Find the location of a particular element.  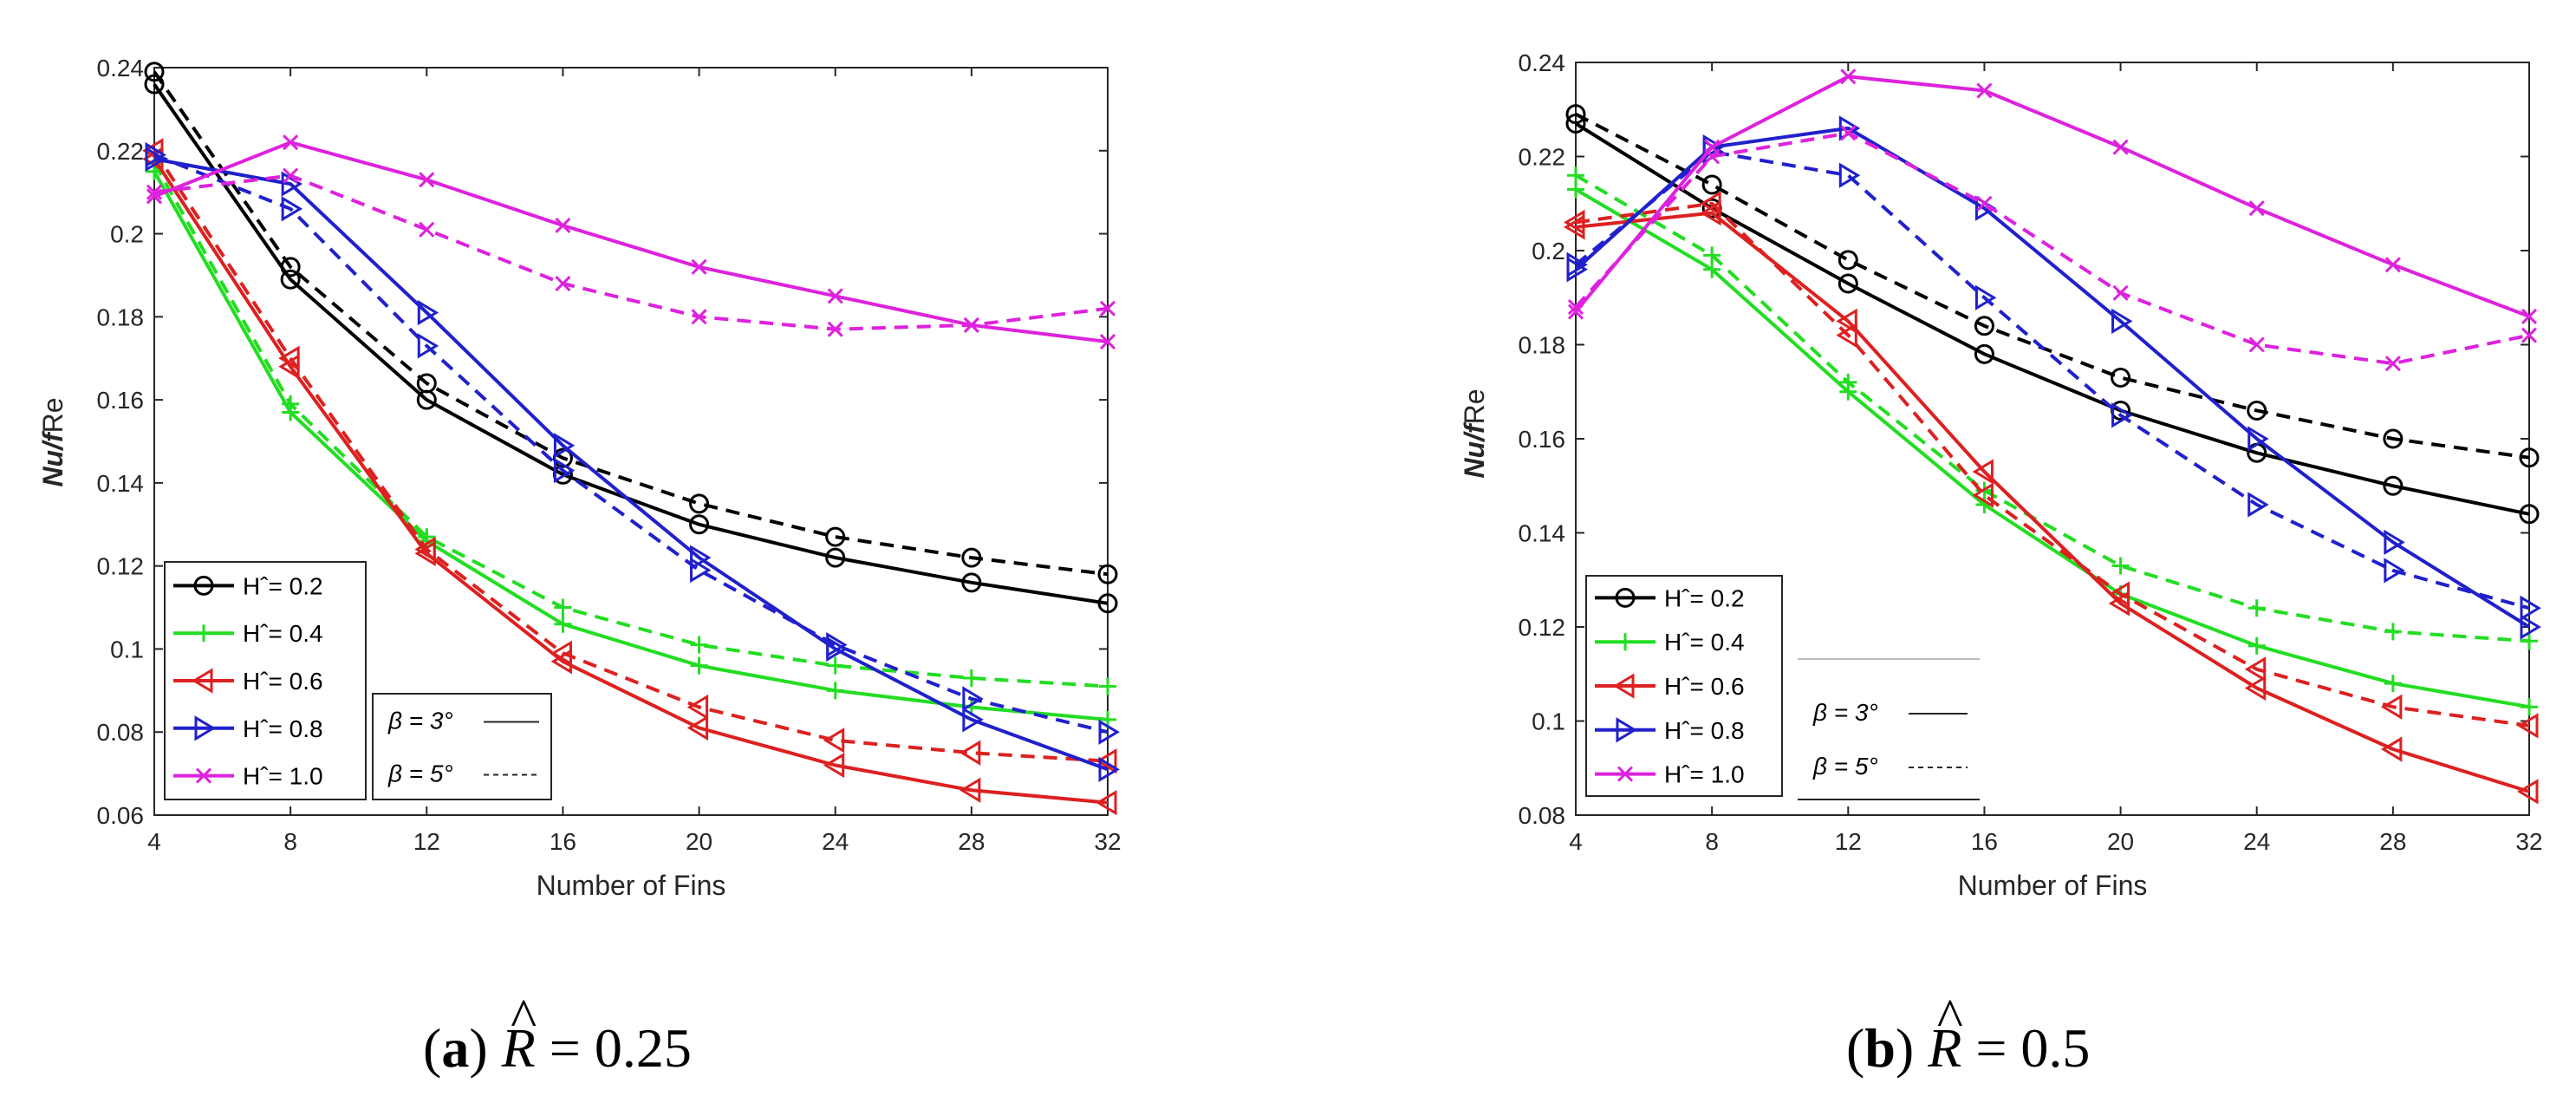

x-tick-label: 12 is located at coordinates (426, 841).